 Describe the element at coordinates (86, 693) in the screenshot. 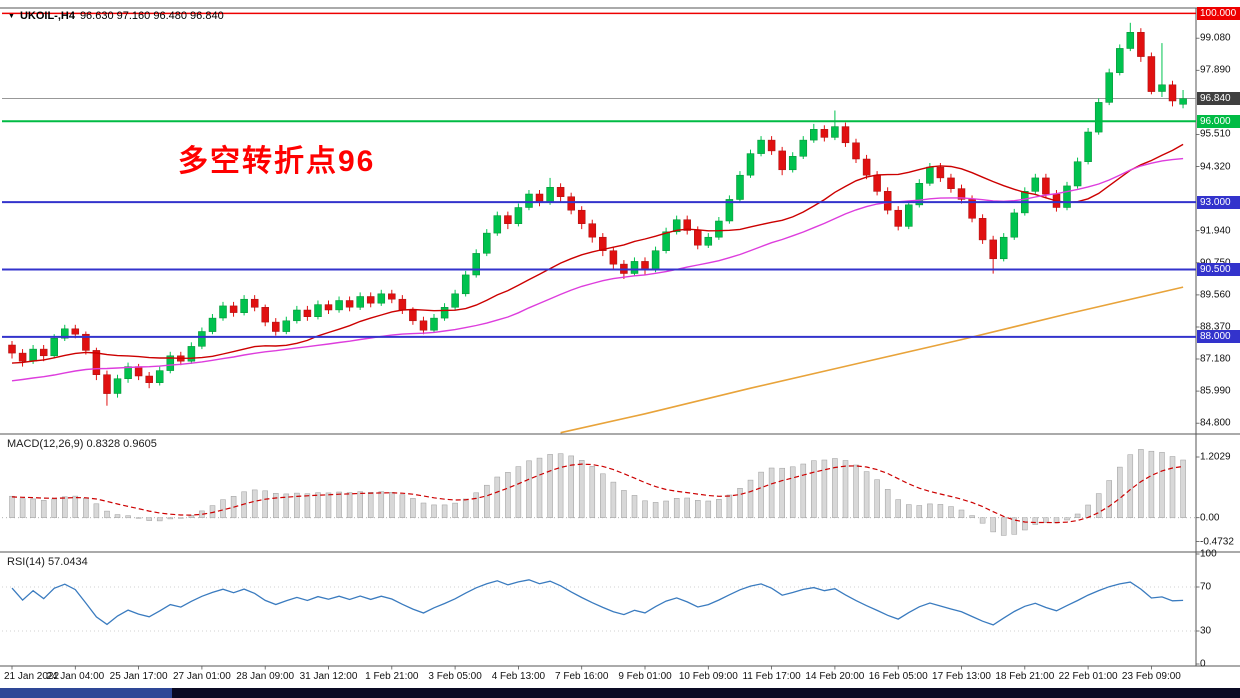

I see `taskbar-start-segment` at that location.